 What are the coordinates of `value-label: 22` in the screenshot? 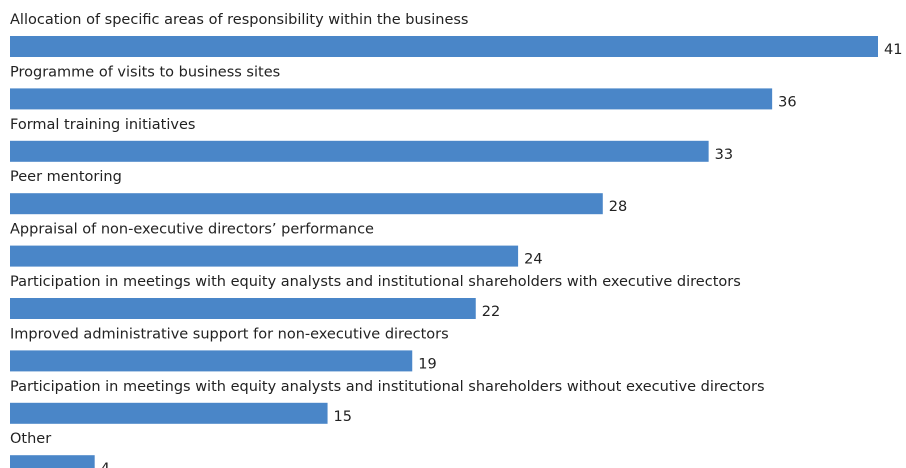 It's located at (491, 312).